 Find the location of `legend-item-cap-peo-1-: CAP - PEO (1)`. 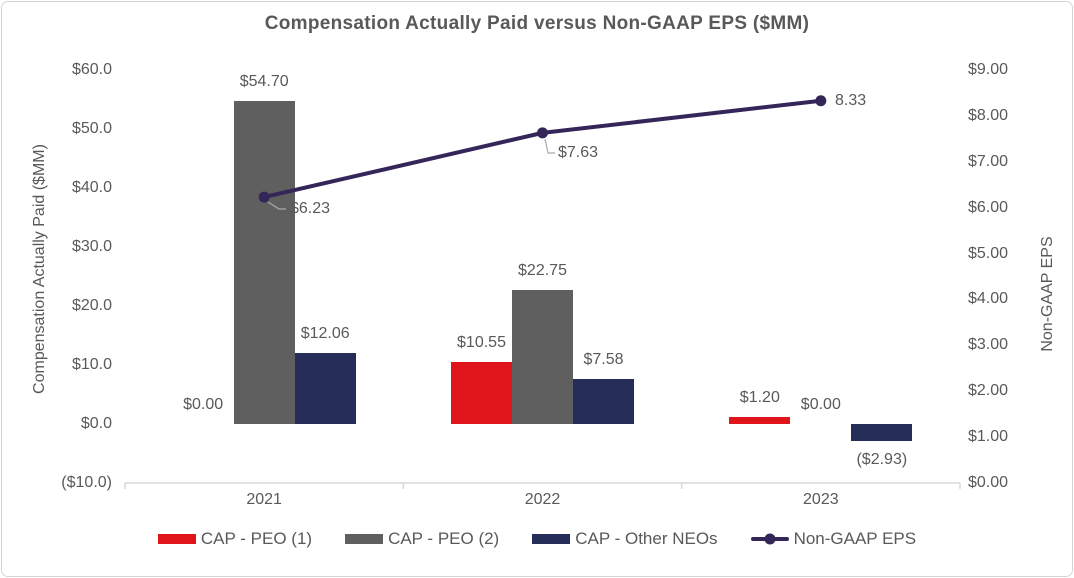

legend-item-cap-peo-1-: CAP - PEO (1) is located at coordinates (235, 539).